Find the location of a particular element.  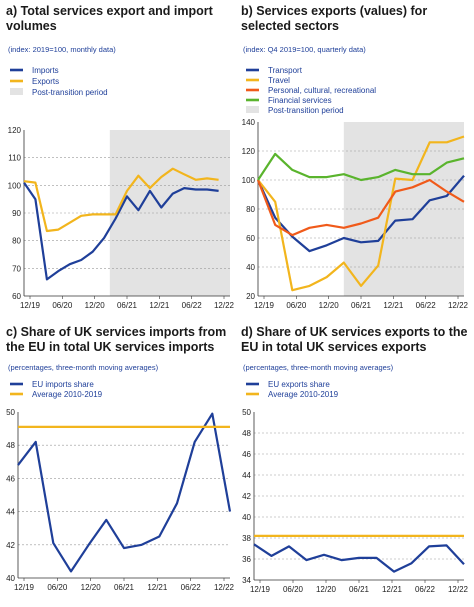

y-tick-label: 38 is located at coordinates (246, 538).